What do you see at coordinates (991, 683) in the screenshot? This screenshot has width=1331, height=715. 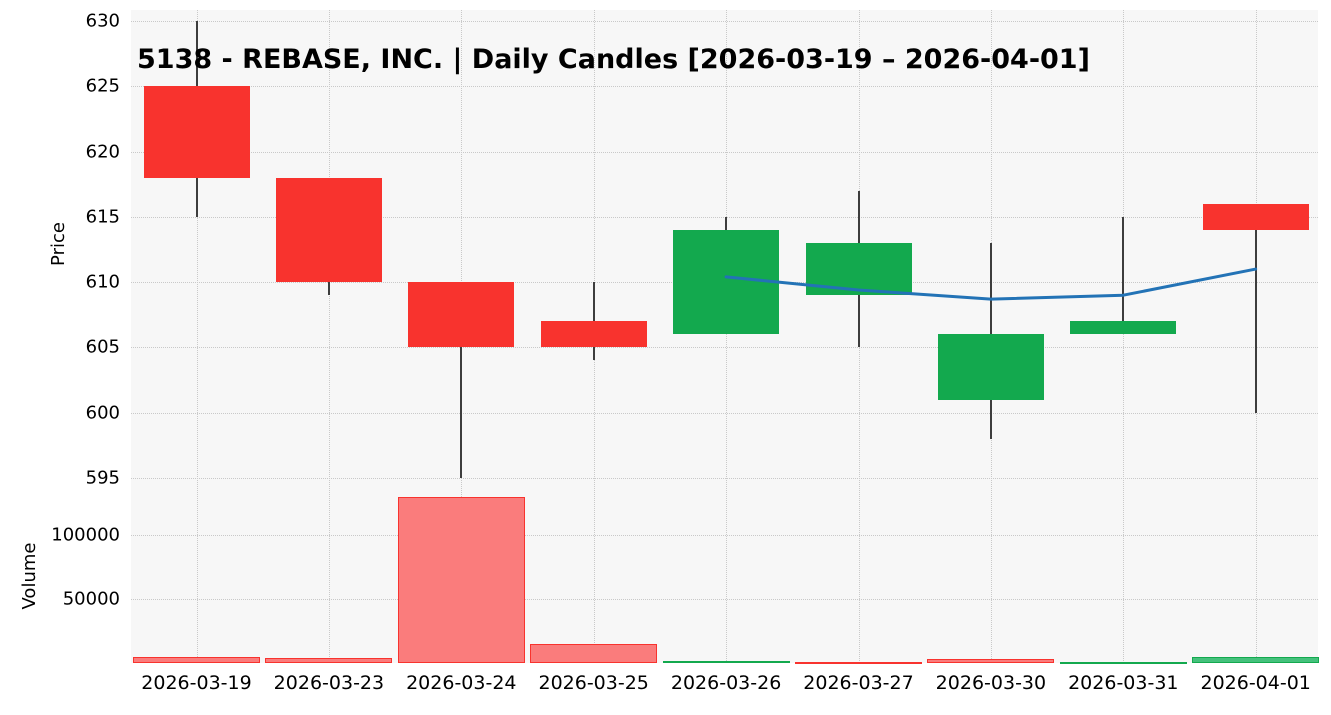 I see `date-tick-label: 2026-03-30` at bounding box center [991, 683].